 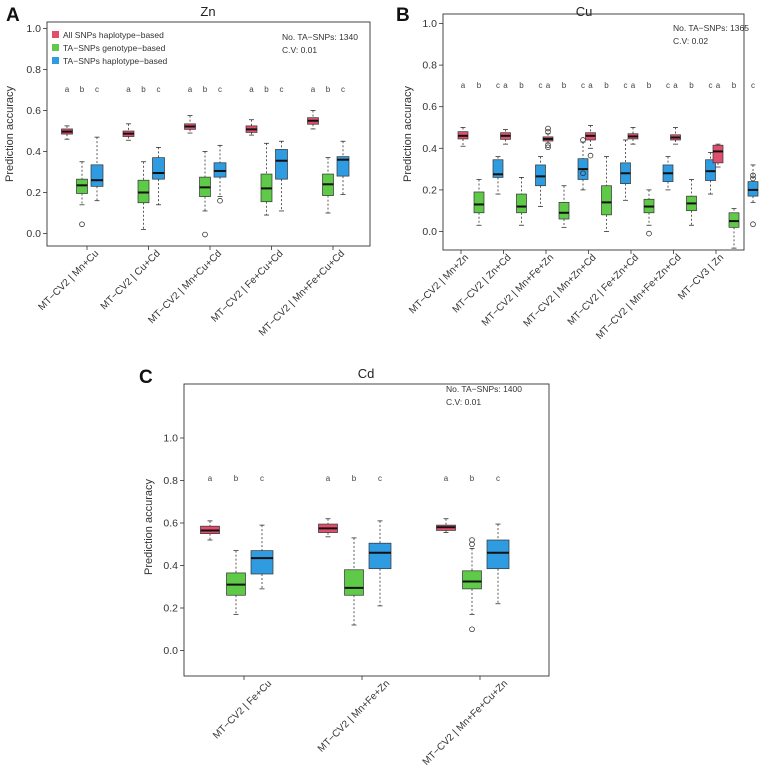 What do you see at coordinates (691, 85) in the screenshot?
I see `significance-letter-cu-g5-b1: b` at bounding box center [691, 85].